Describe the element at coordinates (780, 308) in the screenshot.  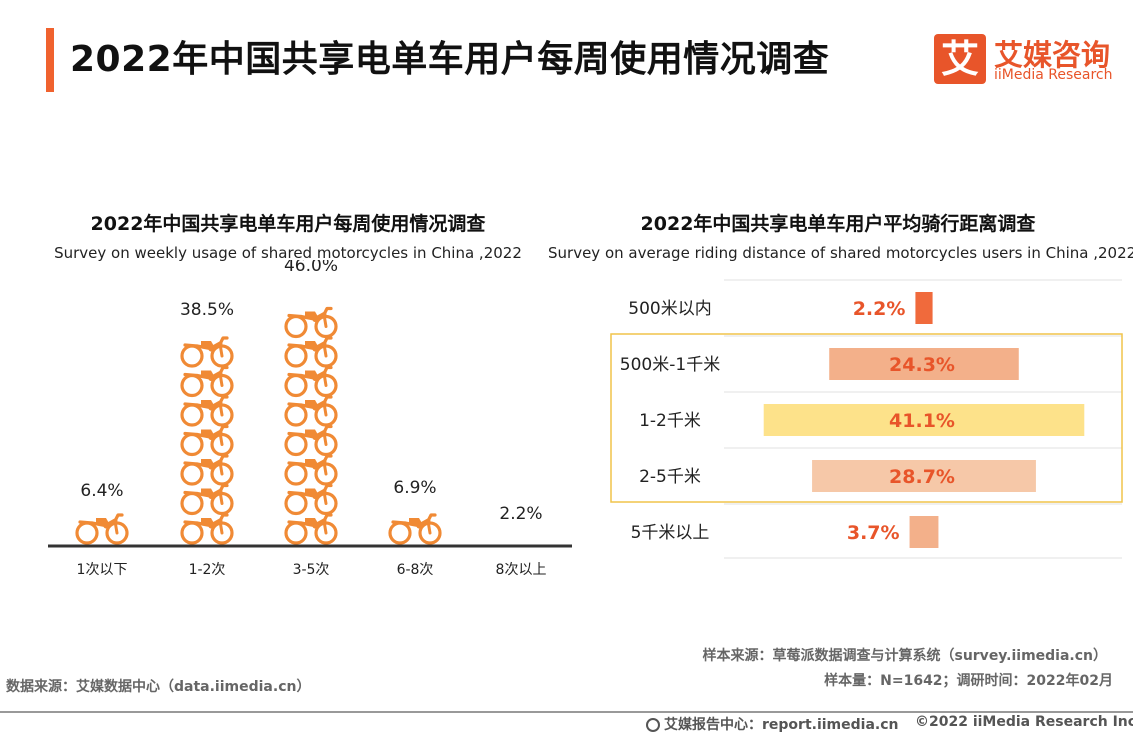
I see `bar-row-0: 500米以内 2.2%` at that location.